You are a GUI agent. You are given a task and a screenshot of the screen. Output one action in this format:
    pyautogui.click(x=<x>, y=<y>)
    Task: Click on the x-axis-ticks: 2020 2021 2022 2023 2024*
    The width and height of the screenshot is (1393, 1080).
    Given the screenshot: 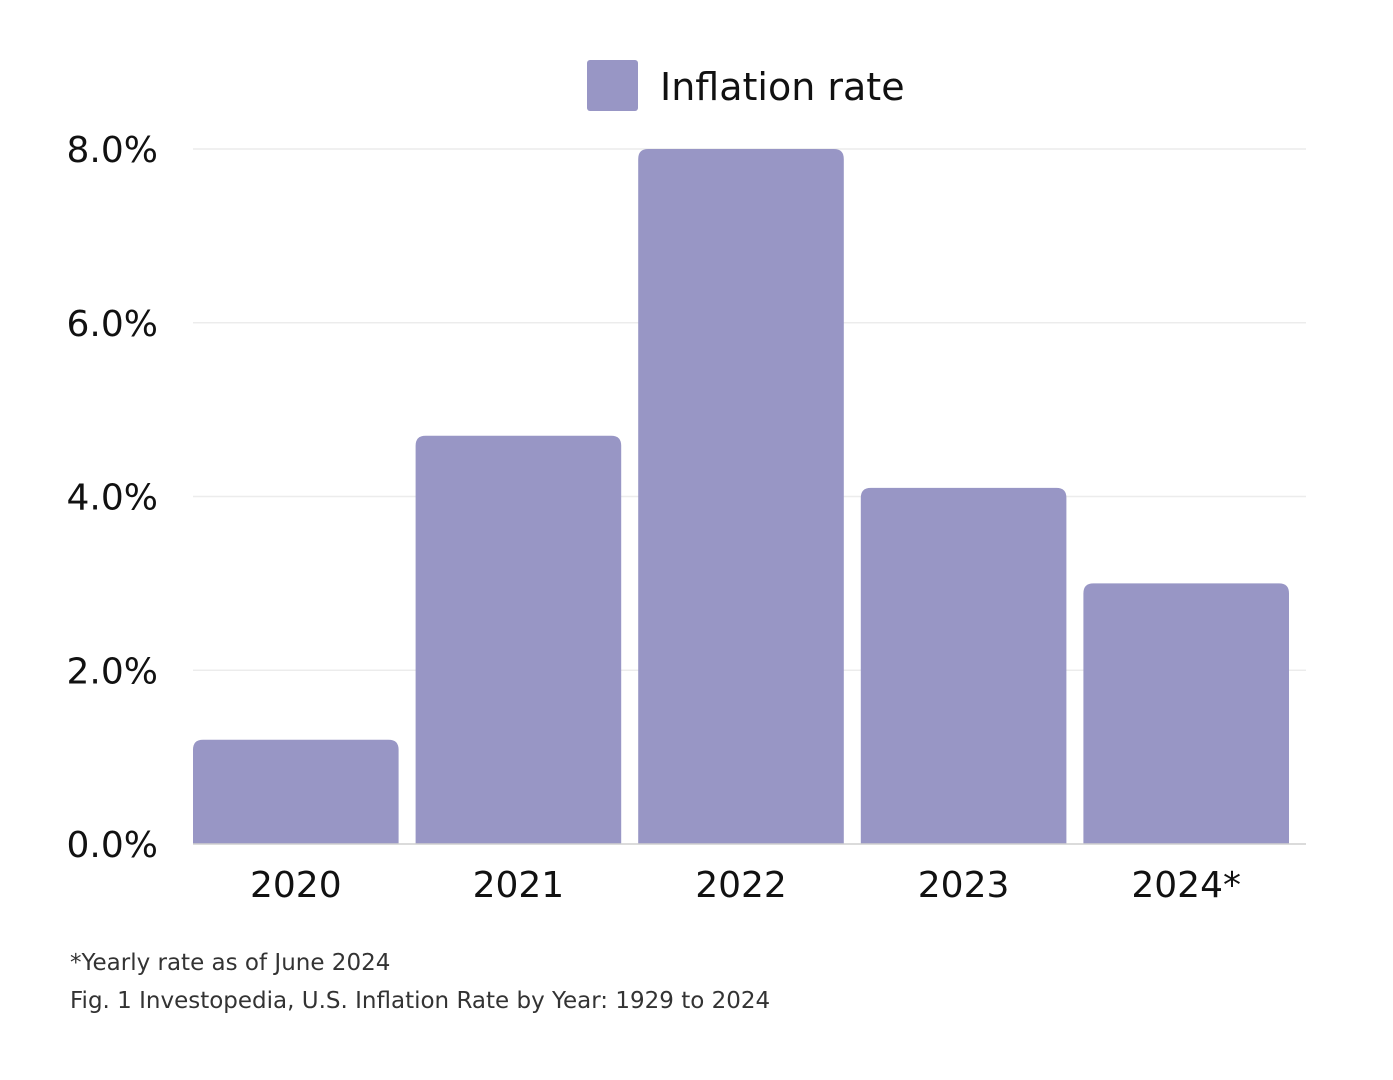 What is the action you would take?
    pyautogui.click(x=745, y=885)
    